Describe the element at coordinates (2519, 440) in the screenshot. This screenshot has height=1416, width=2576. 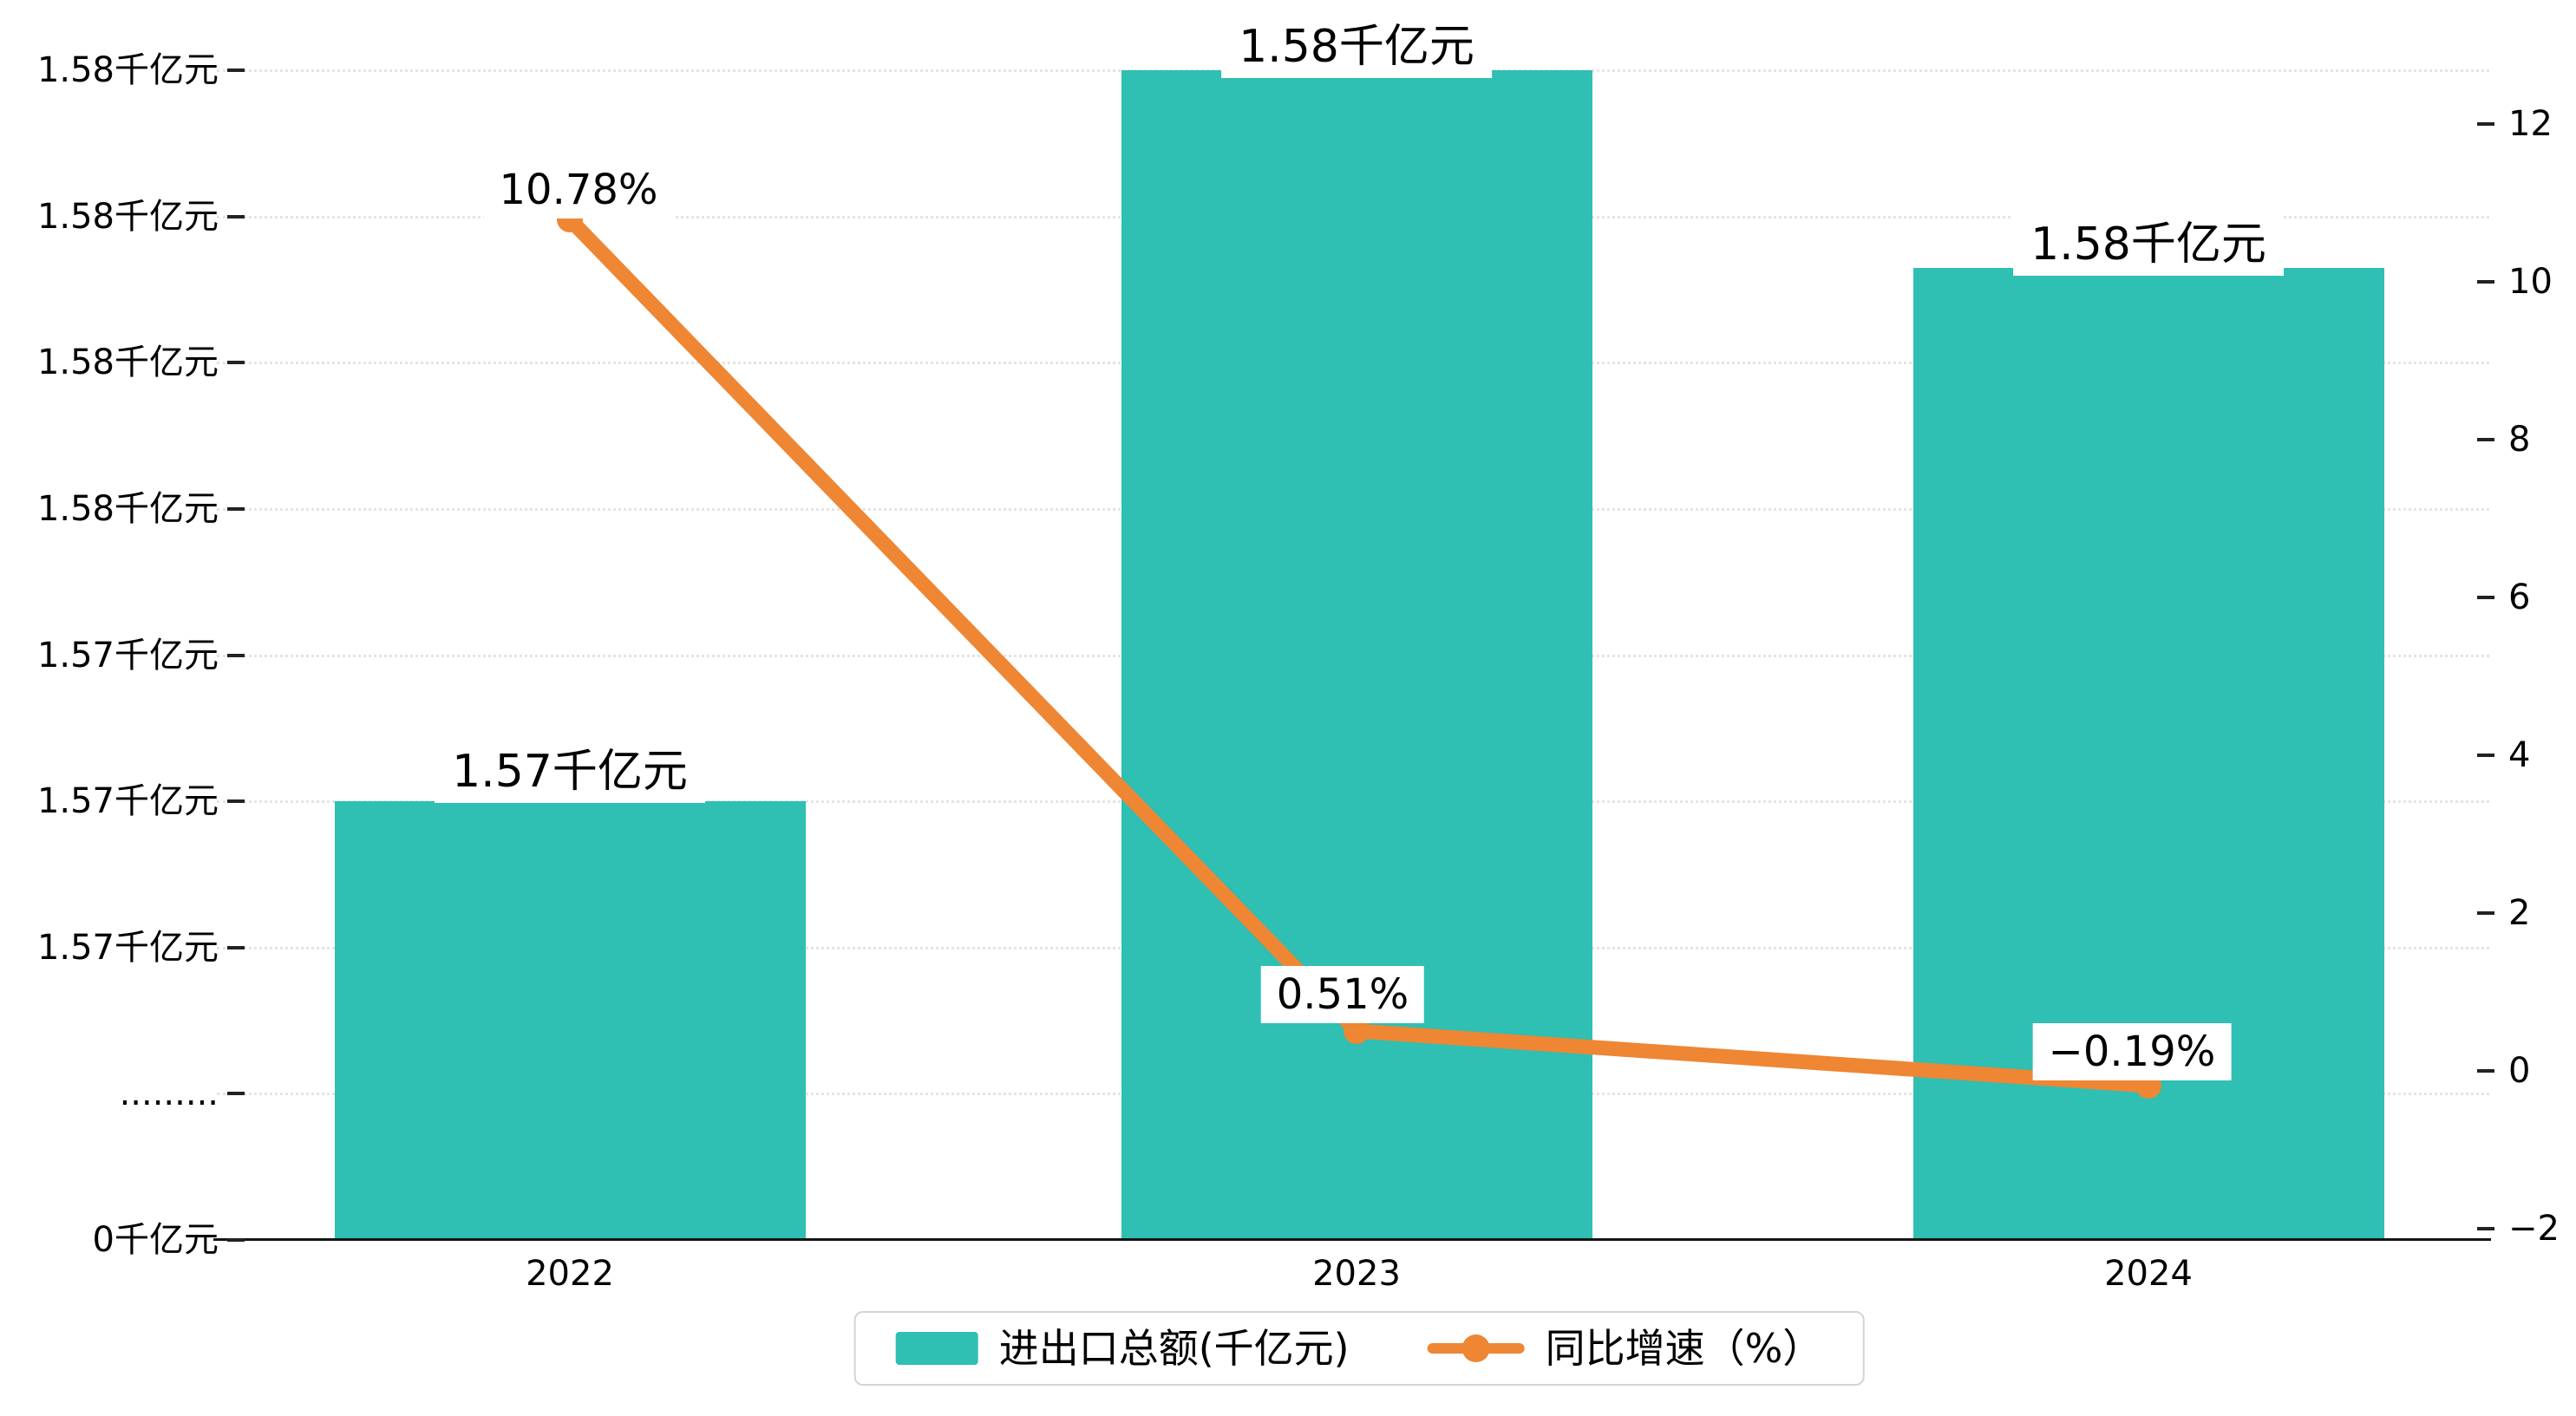
I see `right-axis-tick: 8` at that location.